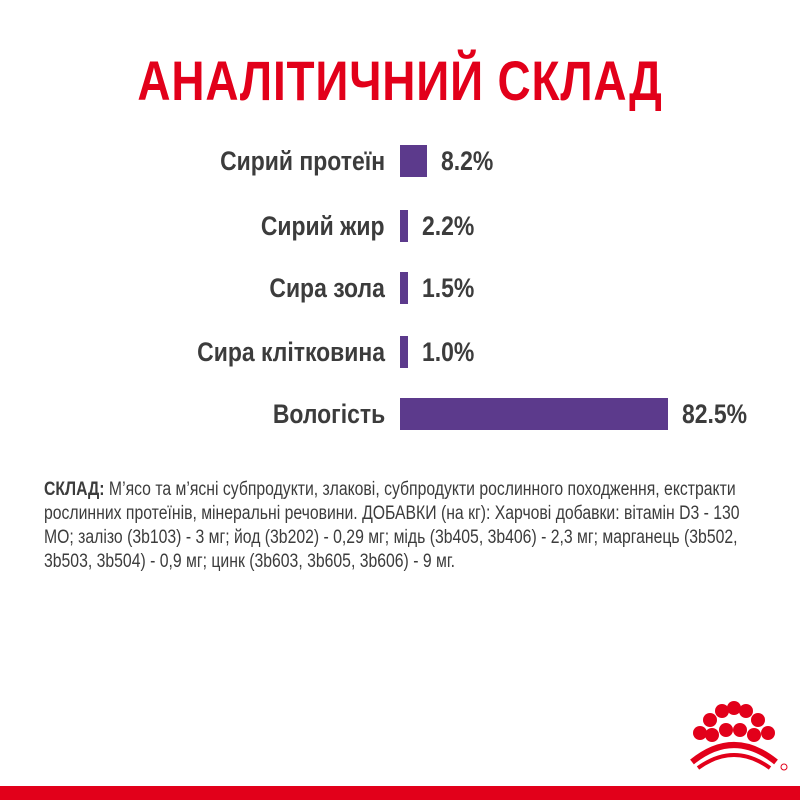 The height and width of the screenshot is (800, 800). I want to click on bar-row: Сирий протеїн 8.2%, so click(400, 161).